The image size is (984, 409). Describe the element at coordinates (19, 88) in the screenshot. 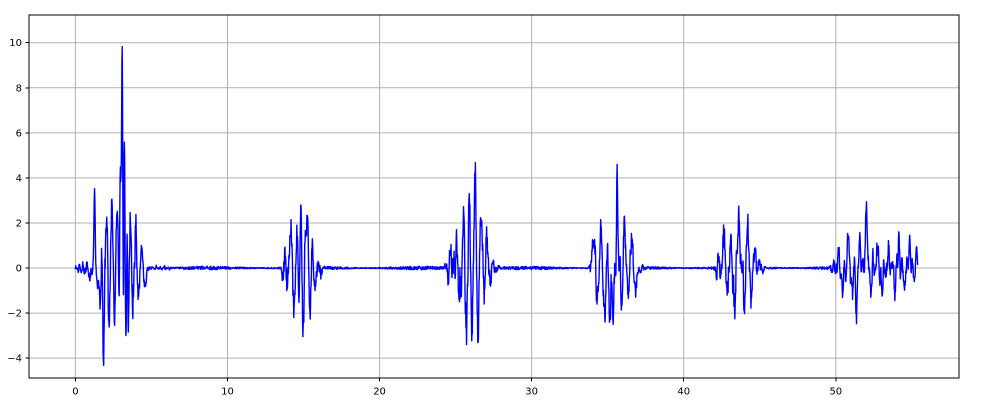

I see `y-tick-label: 8` at that location.